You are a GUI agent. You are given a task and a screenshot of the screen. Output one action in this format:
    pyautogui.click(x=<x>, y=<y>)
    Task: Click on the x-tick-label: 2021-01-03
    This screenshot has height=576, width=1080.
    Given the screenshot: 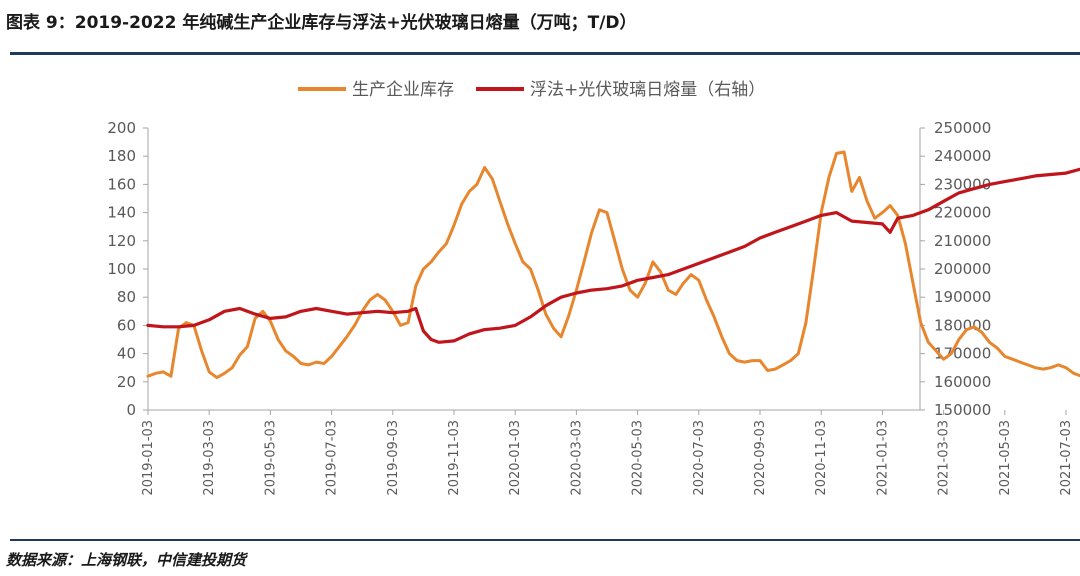 What is the action you would take?
    pyautogui.click(x=882, y=458)
    